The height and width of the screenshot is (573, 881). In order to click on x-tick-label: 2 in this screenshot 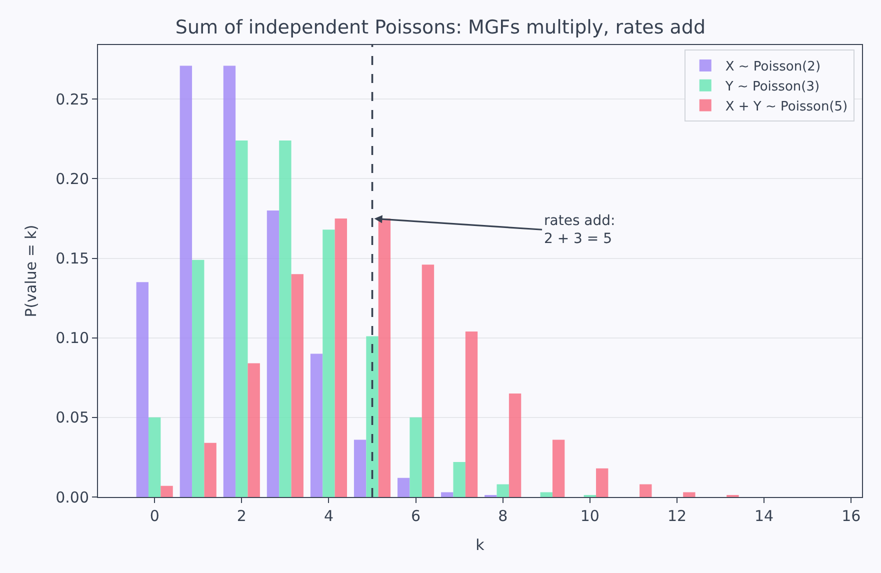, I will do `click(241, 516)`.